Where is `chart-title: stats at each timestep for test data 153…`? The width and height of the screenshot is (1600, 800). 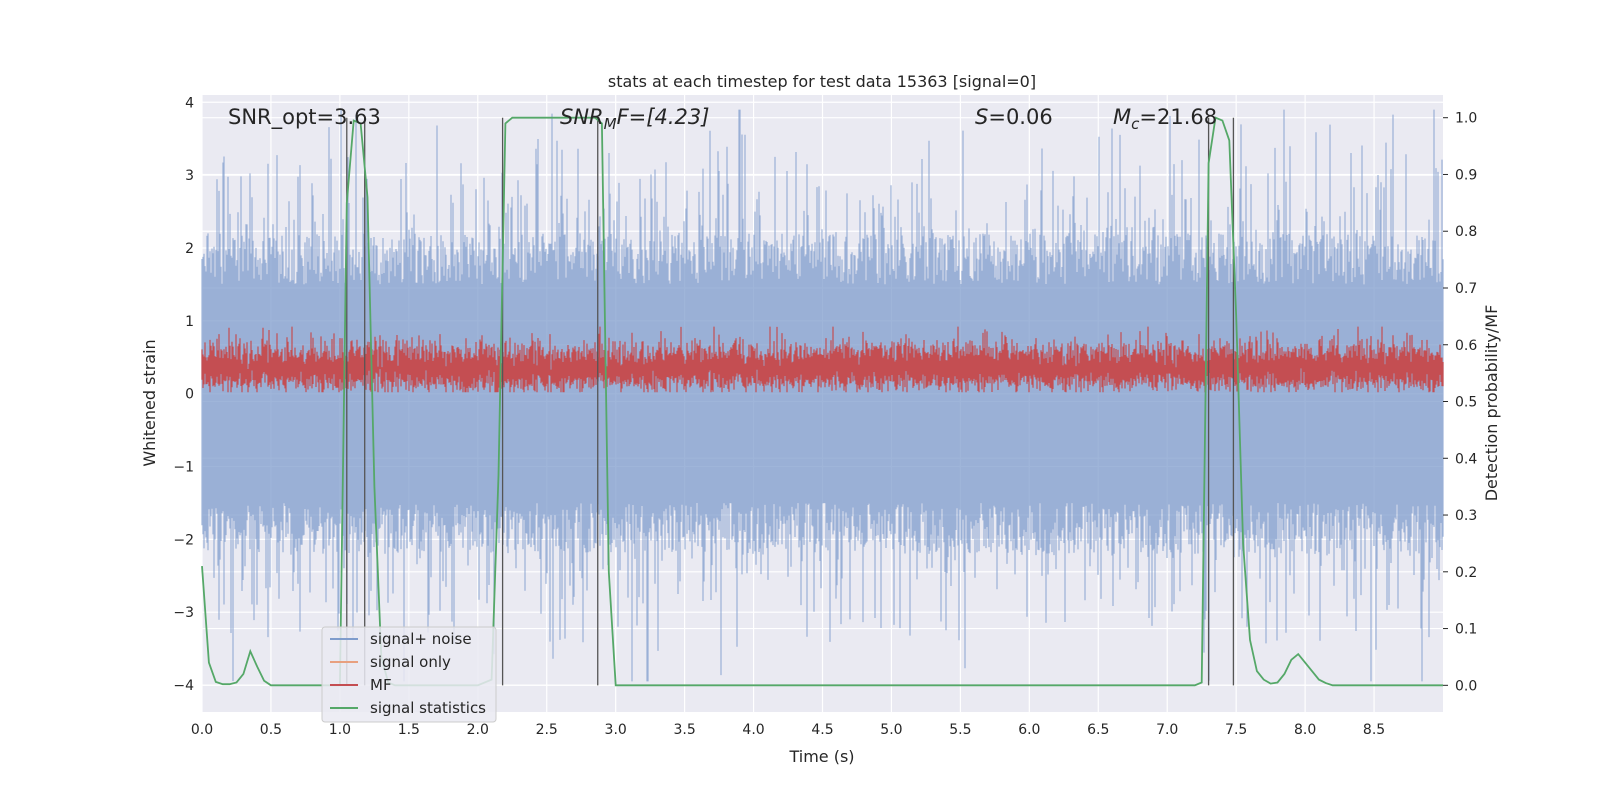
chart-title: stats at each timestep for test data 153… is located at coordinates (822, 81).